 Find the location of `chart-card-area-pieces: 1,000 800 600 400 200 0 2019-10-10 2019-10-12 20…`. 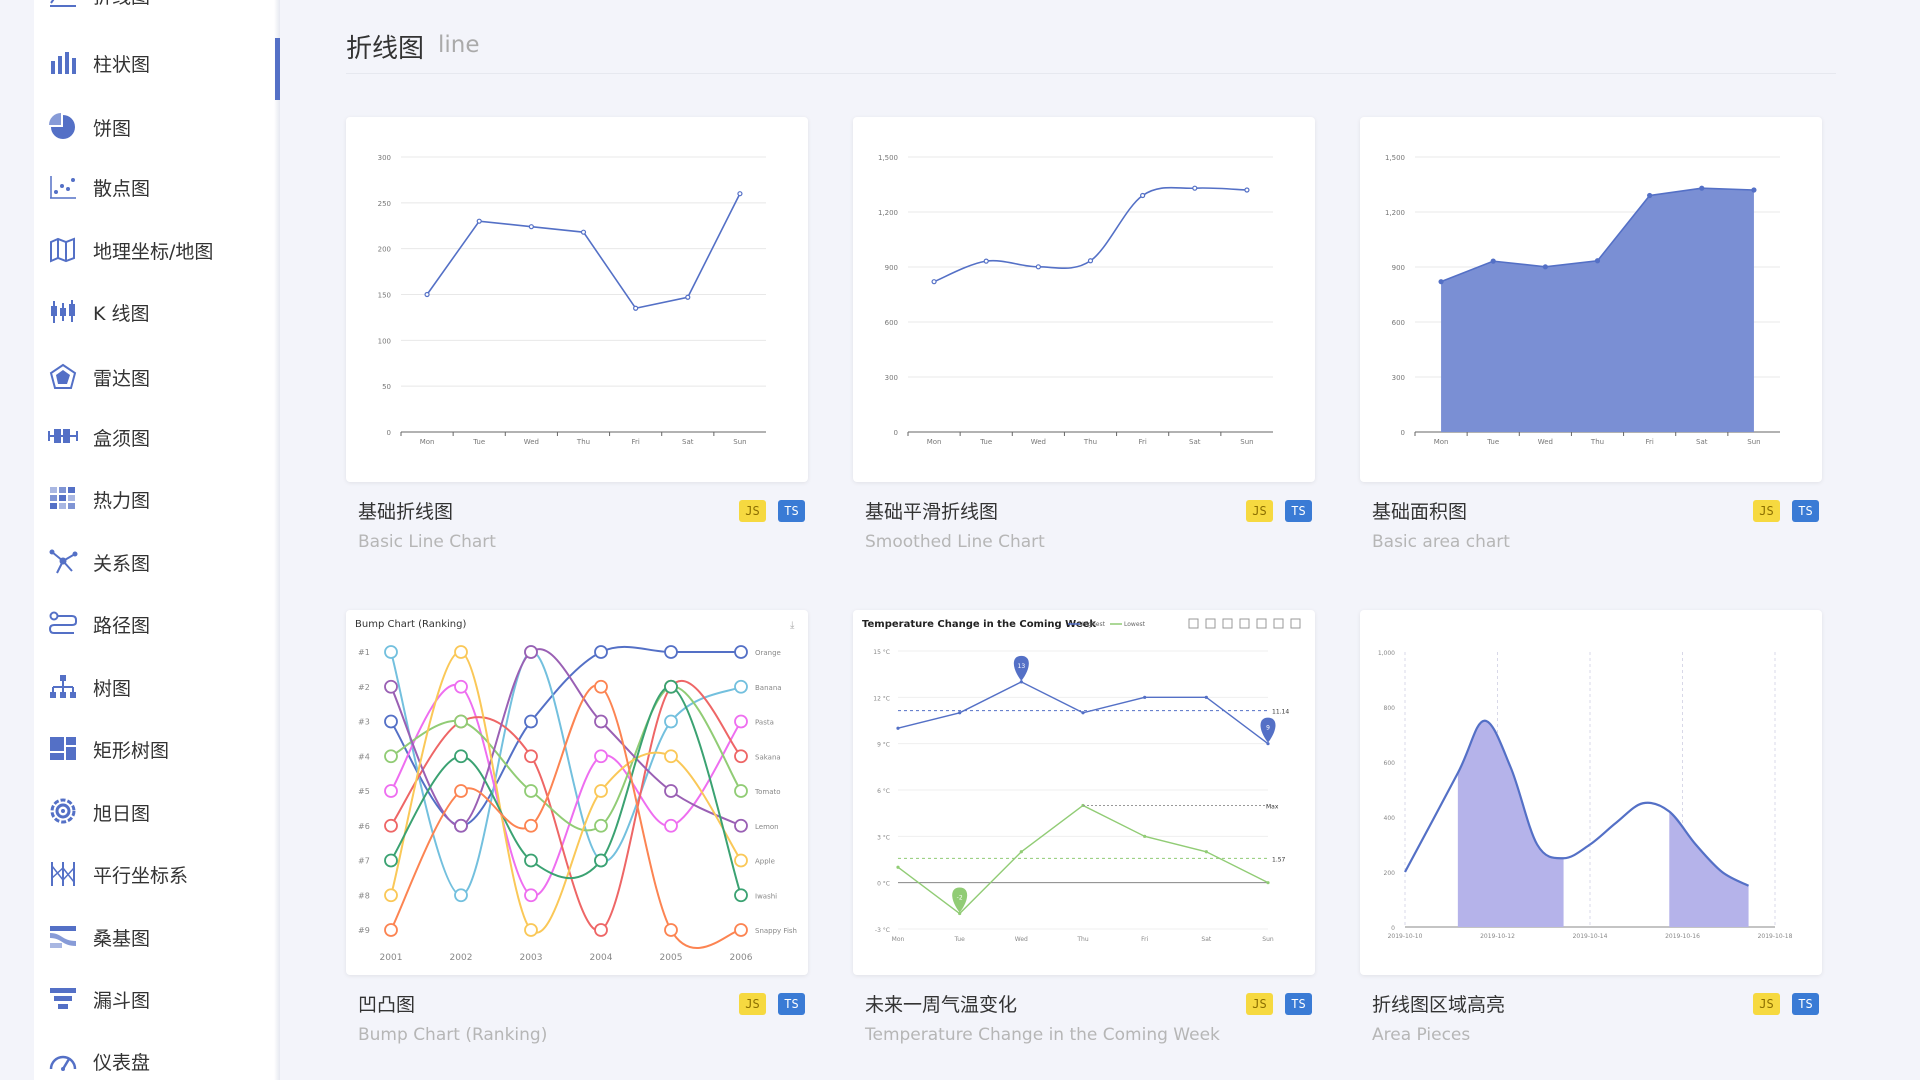

chart-card-area-pieces: 1,000 800 600 400 200 0 2019-10-10 2019-10-12 20… is located at coordinates (1591, 792).